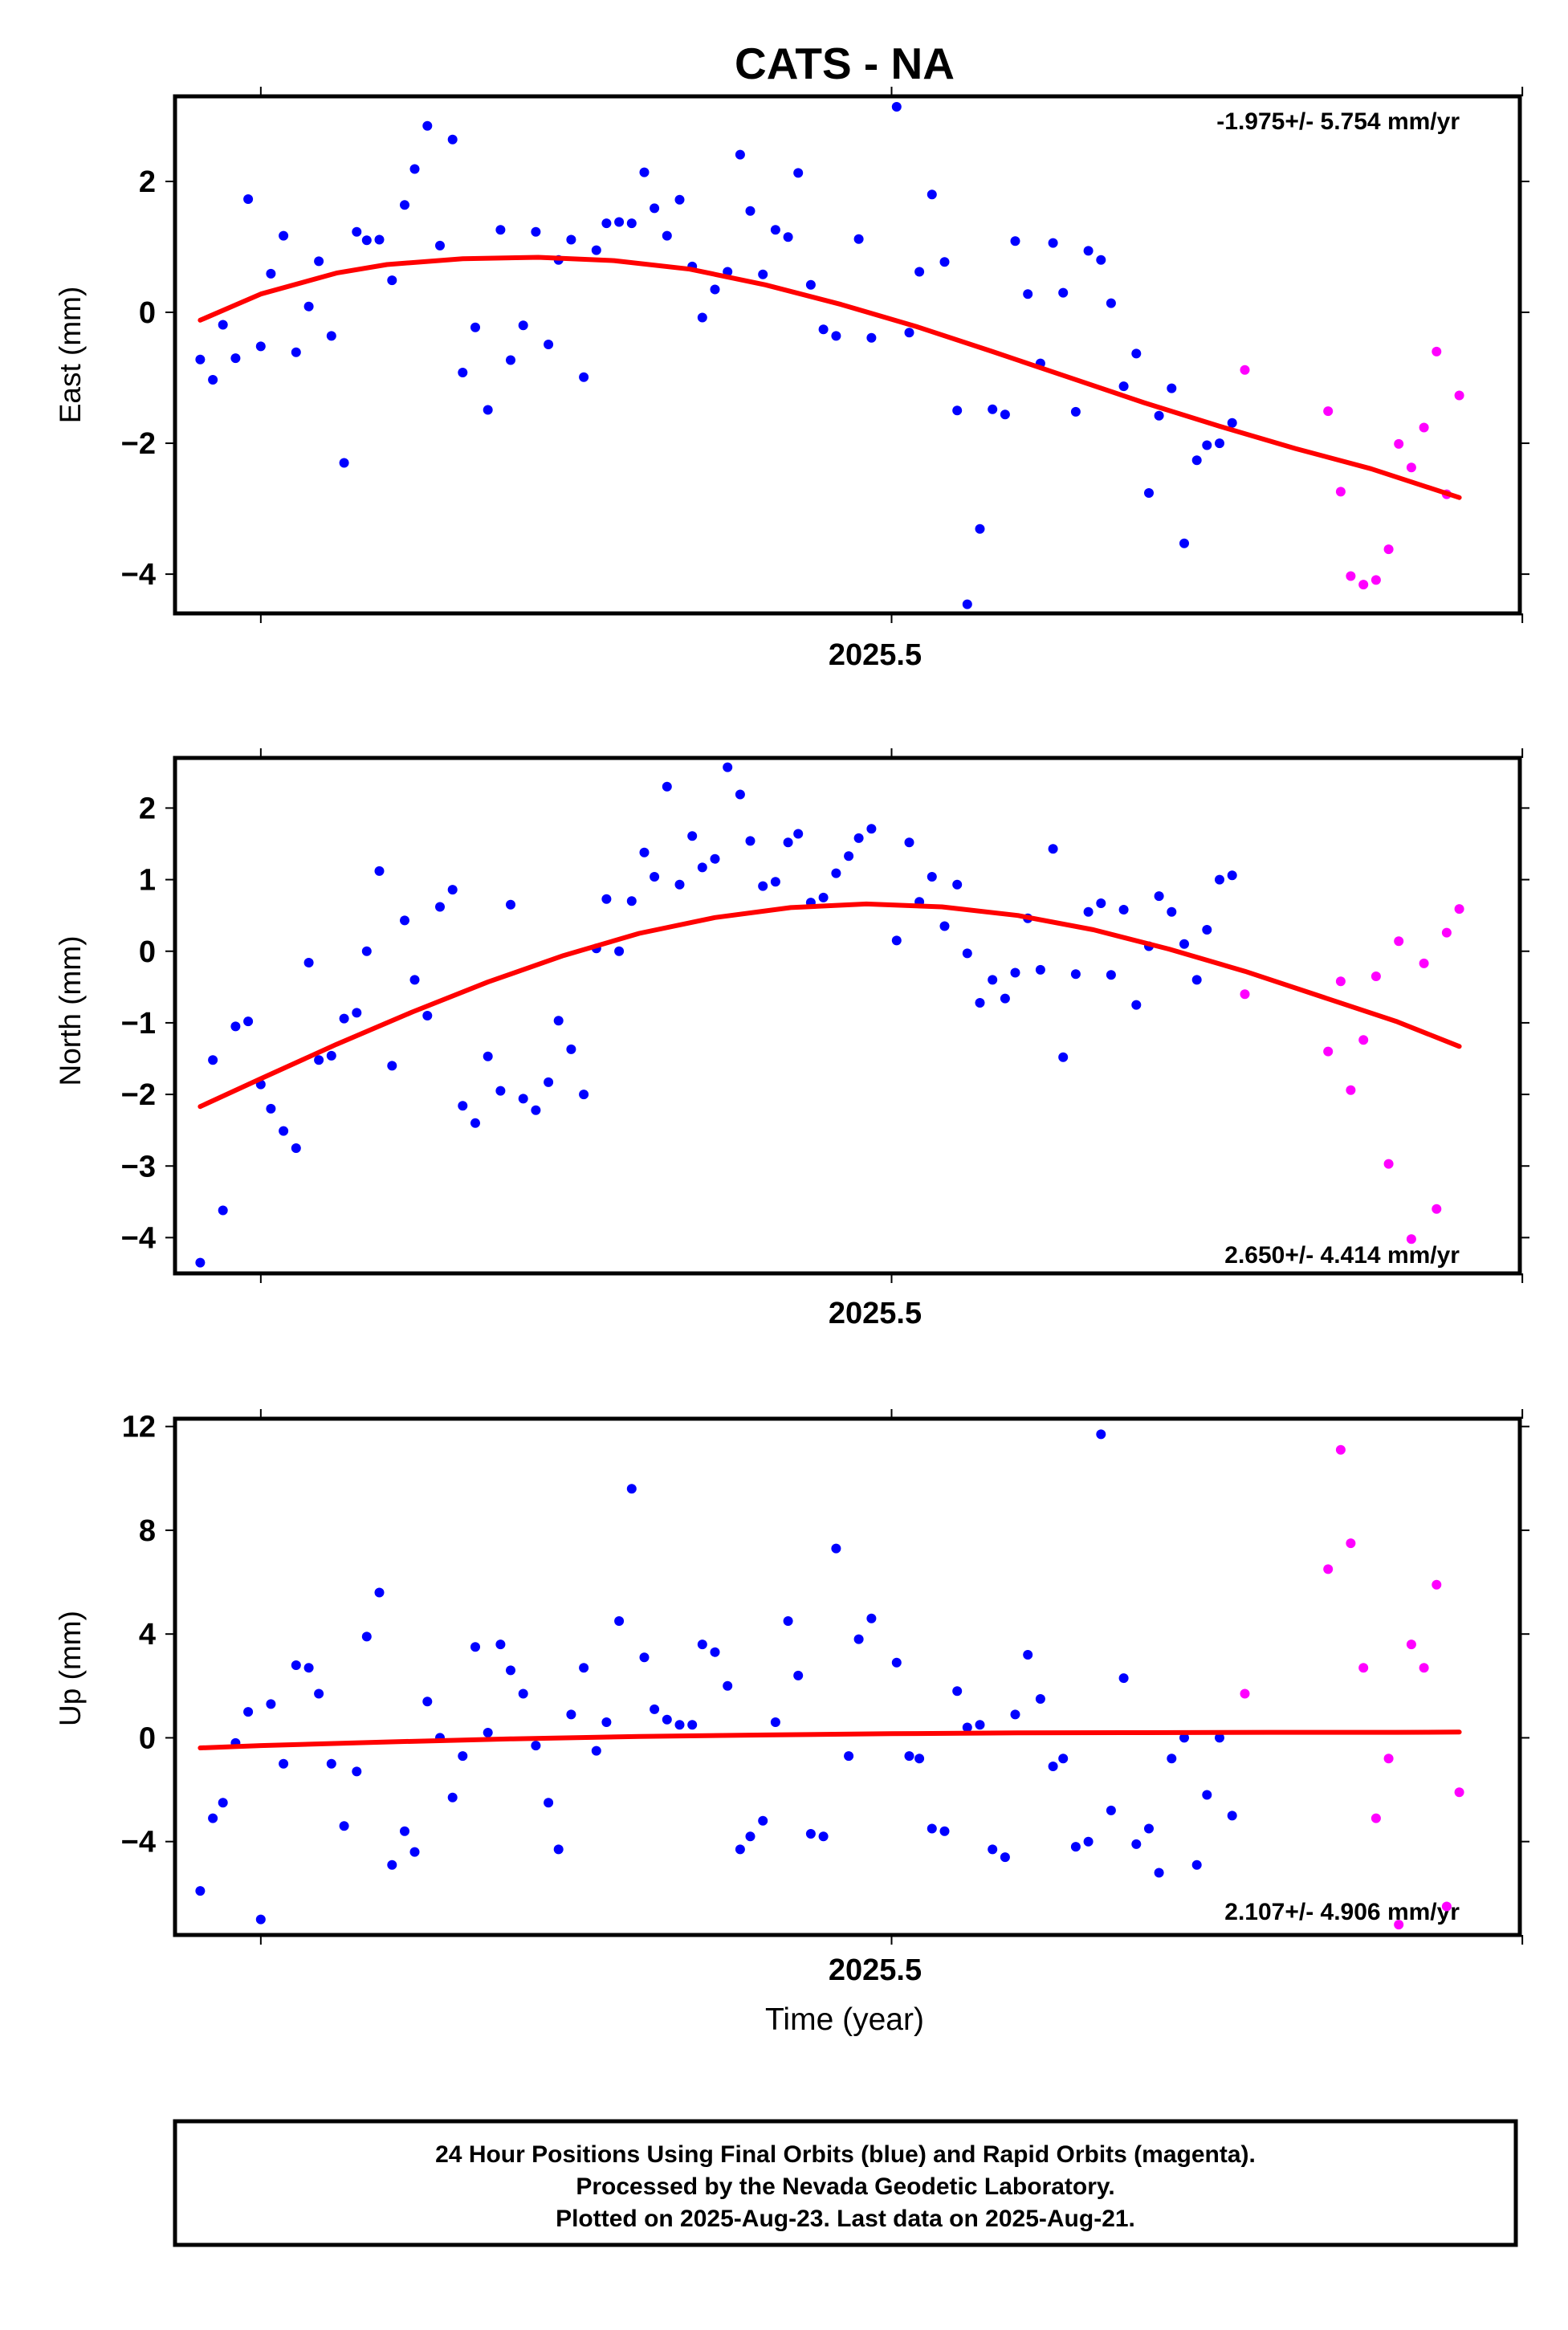 The image size is (1568, 2330). What do you see at coordinates (138, 1095) in the screenshot?
I see `north-y-tick-label-4: −2` at bounding box center [138, 1095].